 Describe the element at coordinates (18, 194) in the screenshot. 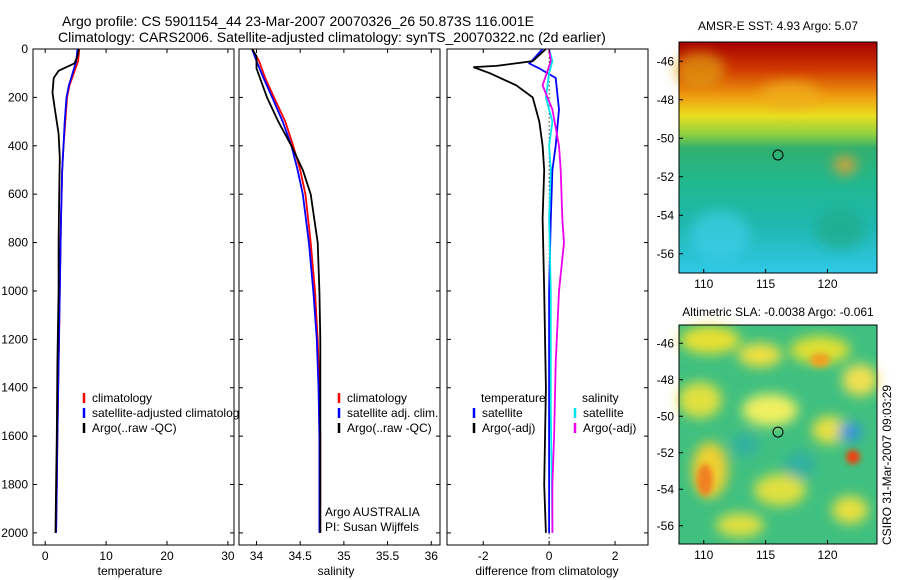

I see `temperature-ytick-label: 600` at that location.